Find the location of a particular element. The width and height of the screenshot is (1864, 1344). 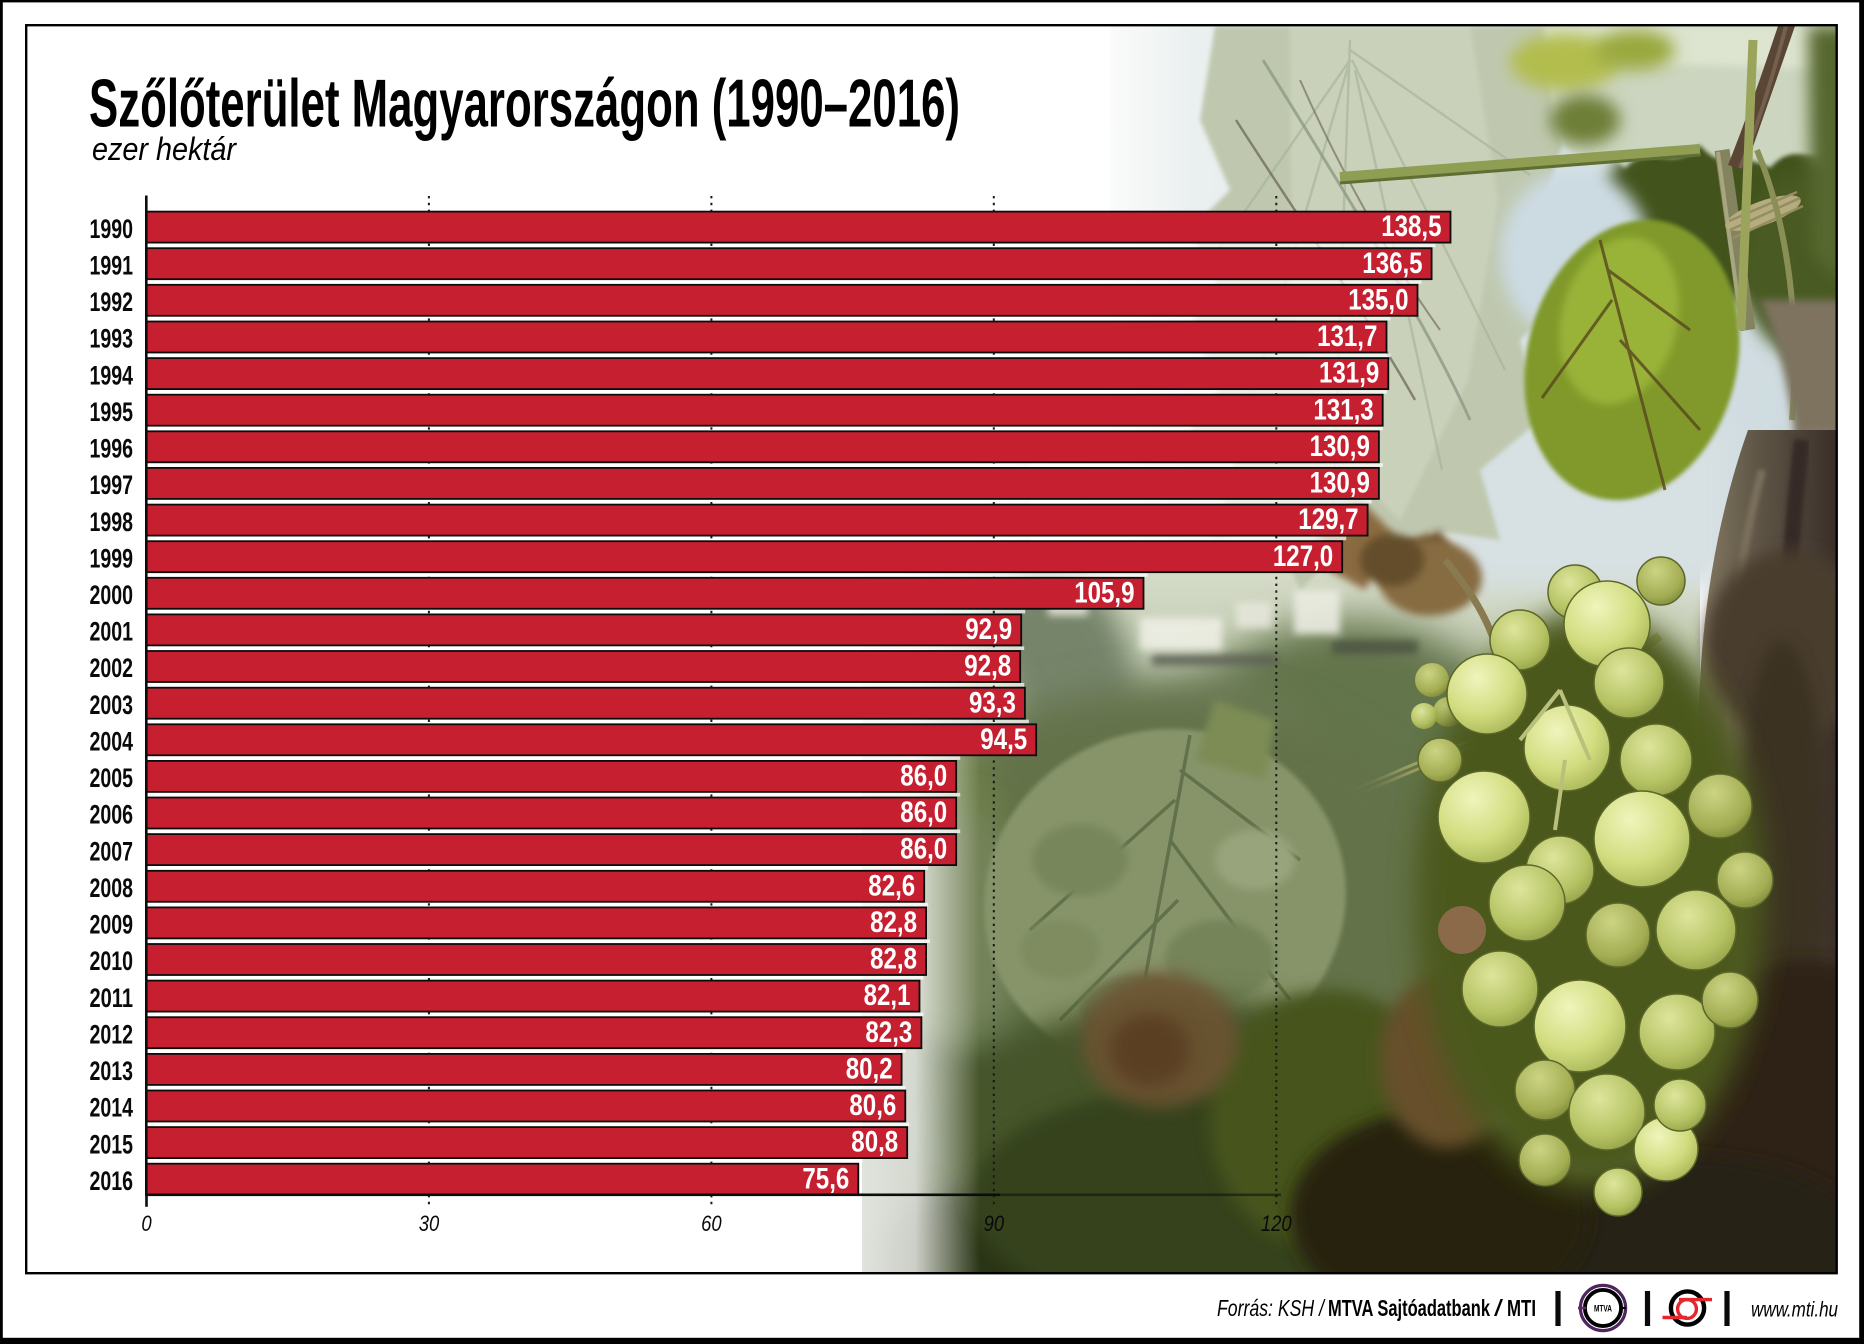

svg-text: 135,0 is located at coordinates (1378, 299).